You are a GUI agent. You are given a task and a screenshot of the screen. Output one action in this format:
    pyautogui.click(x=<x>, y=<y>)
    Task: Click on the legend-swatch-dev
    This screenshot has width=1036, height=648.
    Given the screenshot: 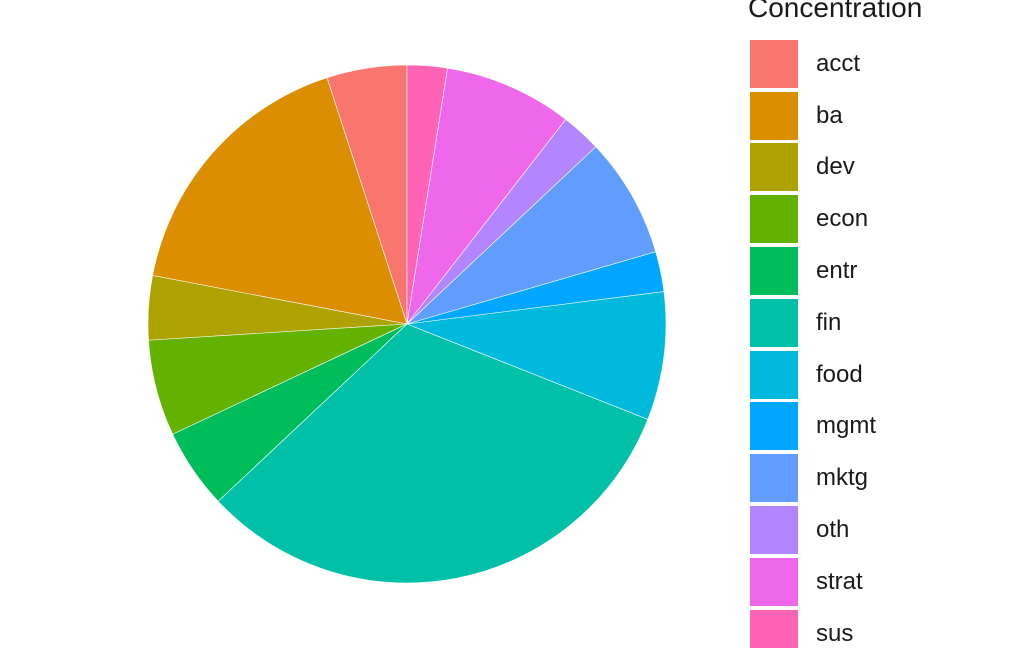 What is the action you would take?
    pyautogui.click(x=774, y=167)
    